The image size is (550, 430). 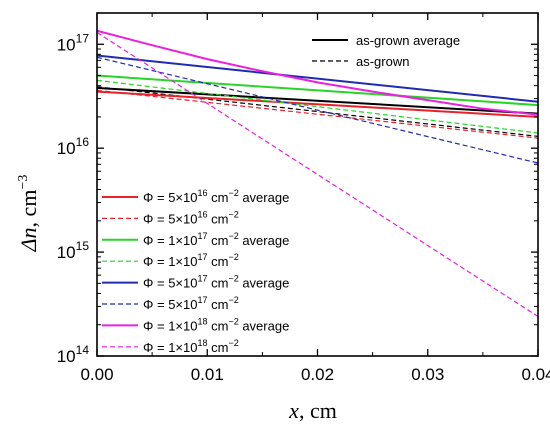 I want to click on x-axis-label: x, cm, so click(x=312, y=410).